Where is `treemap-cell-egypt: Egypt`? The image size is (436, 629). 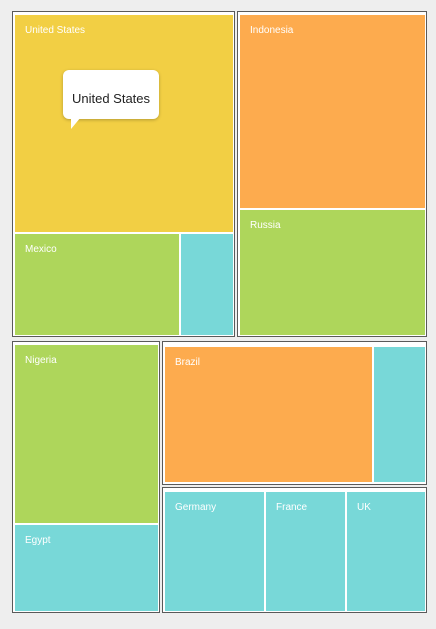 treemap-cell-egypt: Egypt is located at coordinates (86, 568).